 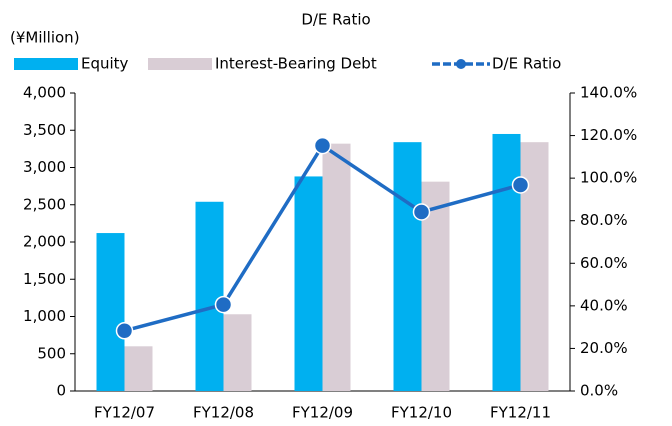 I want to click on y-tick-label: 500, so click(x=51, y=353).